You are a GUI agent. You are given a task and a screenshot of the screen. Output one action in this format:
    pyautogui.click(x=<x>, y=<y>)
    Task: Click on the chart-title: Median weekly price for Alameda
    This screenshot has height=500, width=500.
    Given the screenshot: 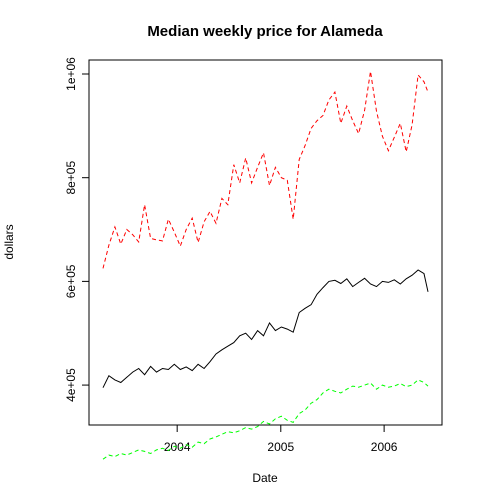 What is the action you would take?
    pyautogui.click(x=265, y=31)
    